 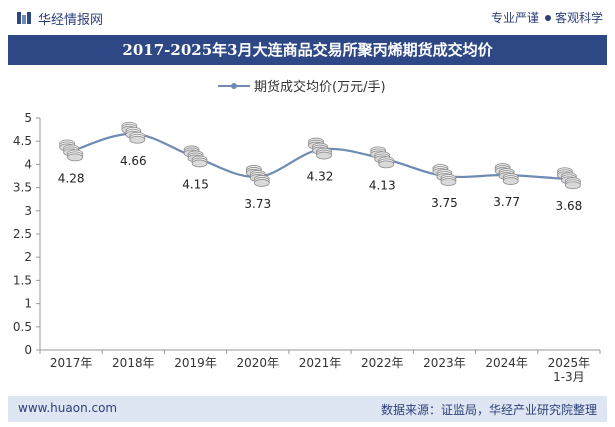 I want to click on data-label: 4.15, so click(x=195, y=184).